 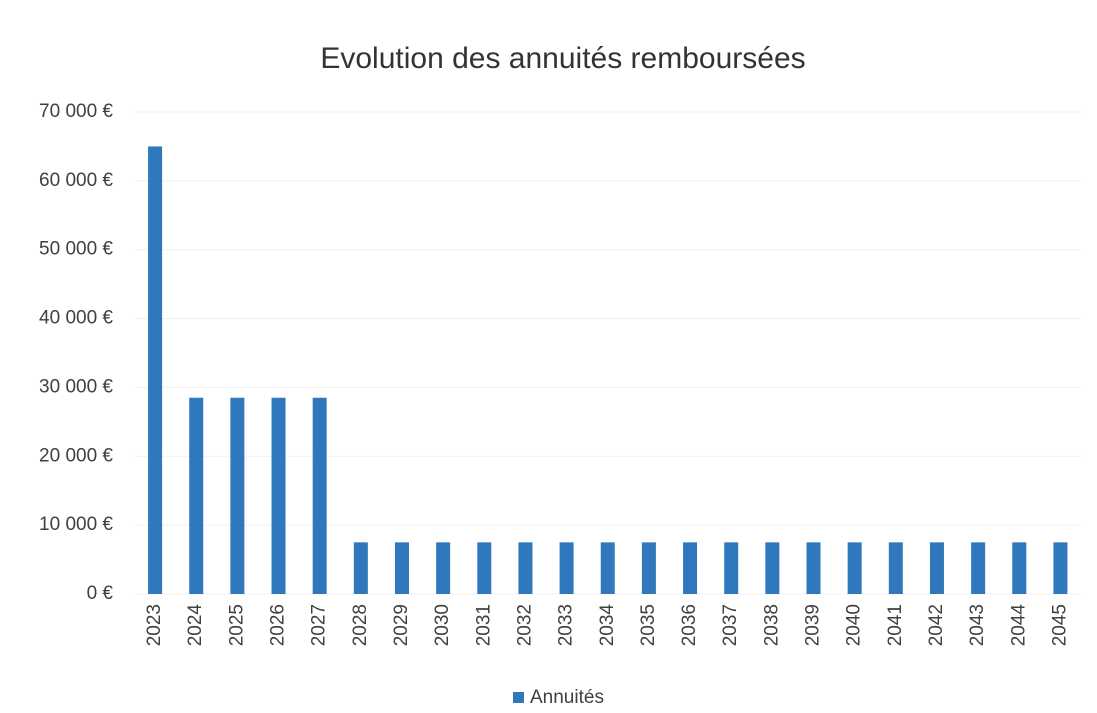 I want to click on y-tick-label: 40 000 €, so click(x=76, y=318).